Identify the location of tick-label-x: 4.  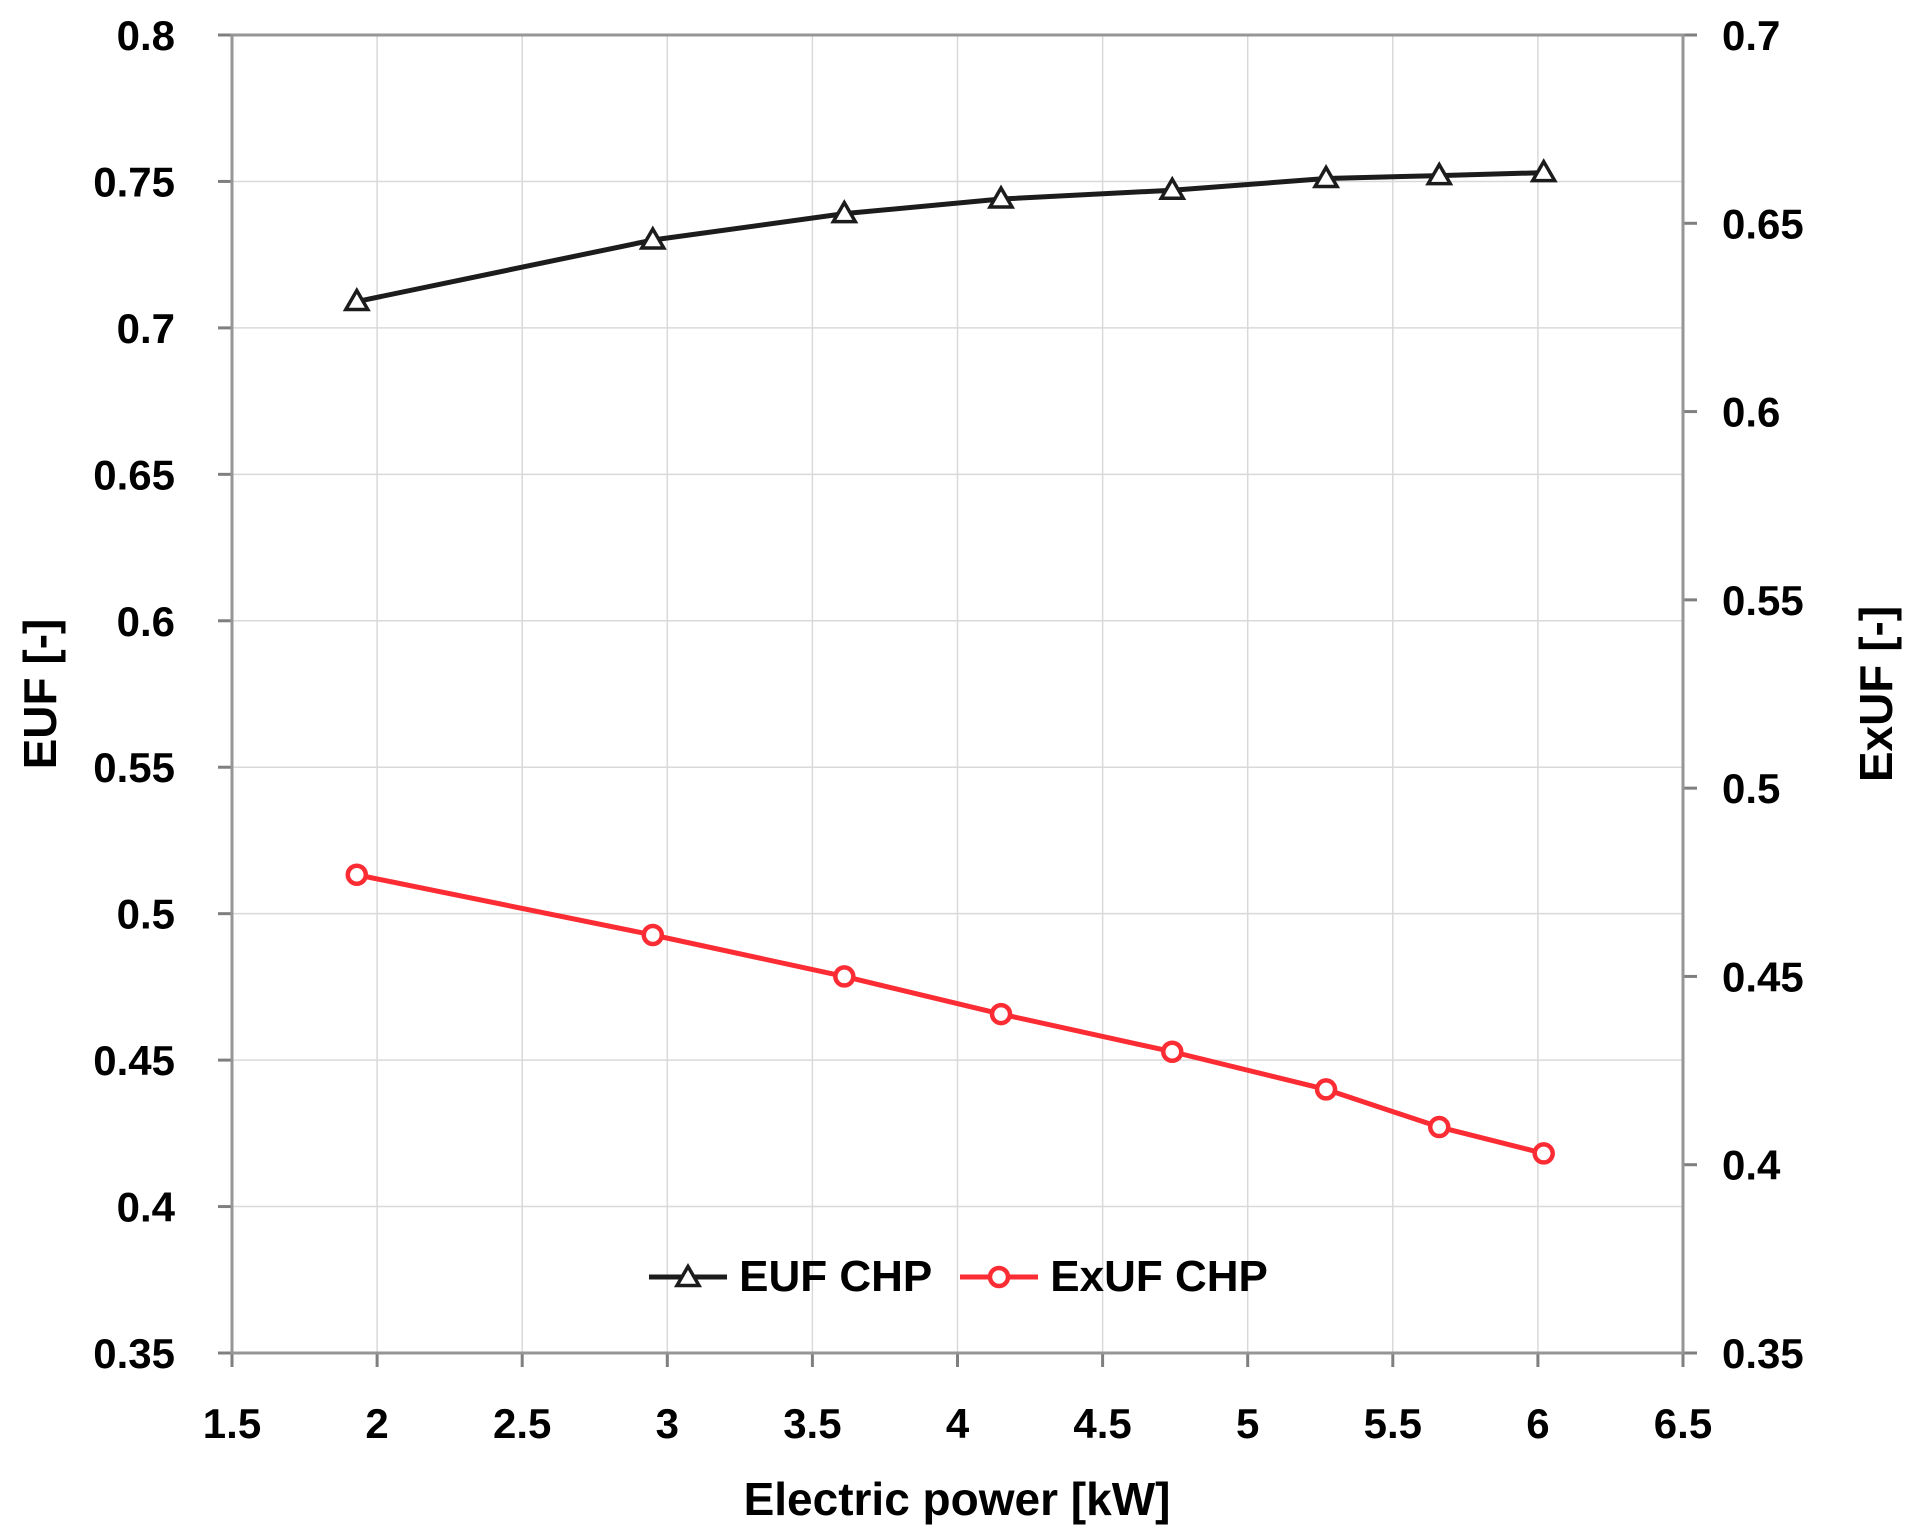
(958, 1423).